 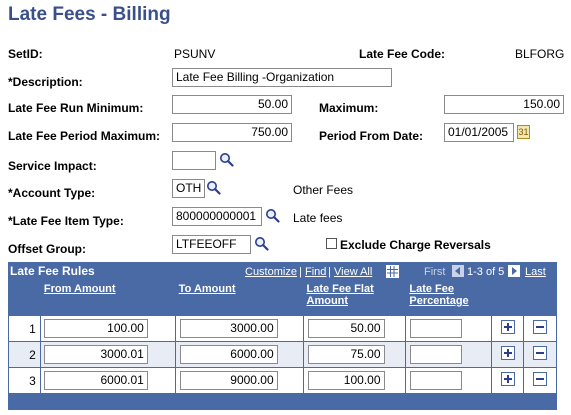 What do you see at coordinates (226, 159) in the screenshot?
I see `service-impact-lookup-icon` at bounding box center [226, 159].